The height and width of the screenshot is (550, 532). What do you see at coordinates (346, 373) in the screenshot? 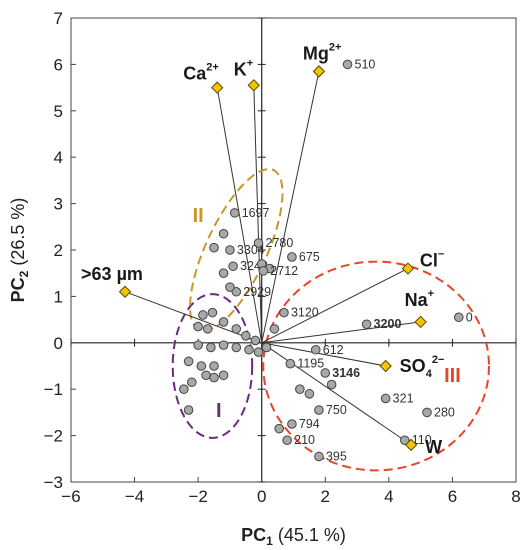
I see `score-point-label: 3146` at bounding box center [346, 373].